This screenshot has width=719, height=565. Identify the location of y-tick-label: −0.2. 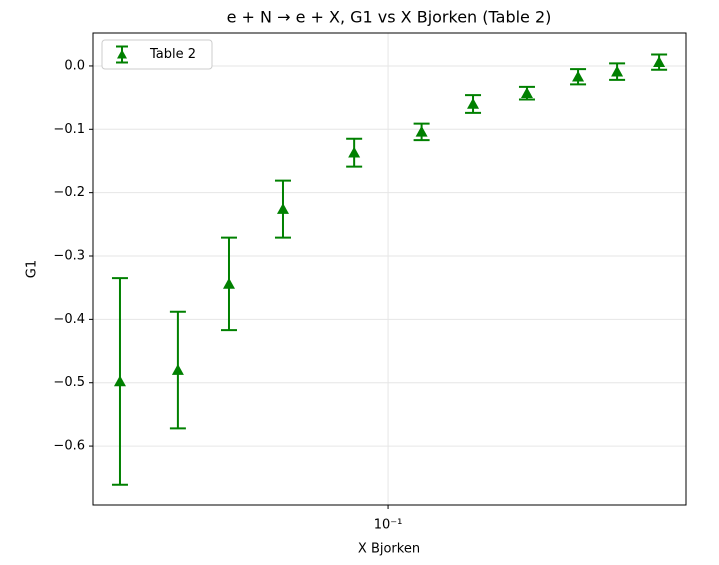
(69, 192).